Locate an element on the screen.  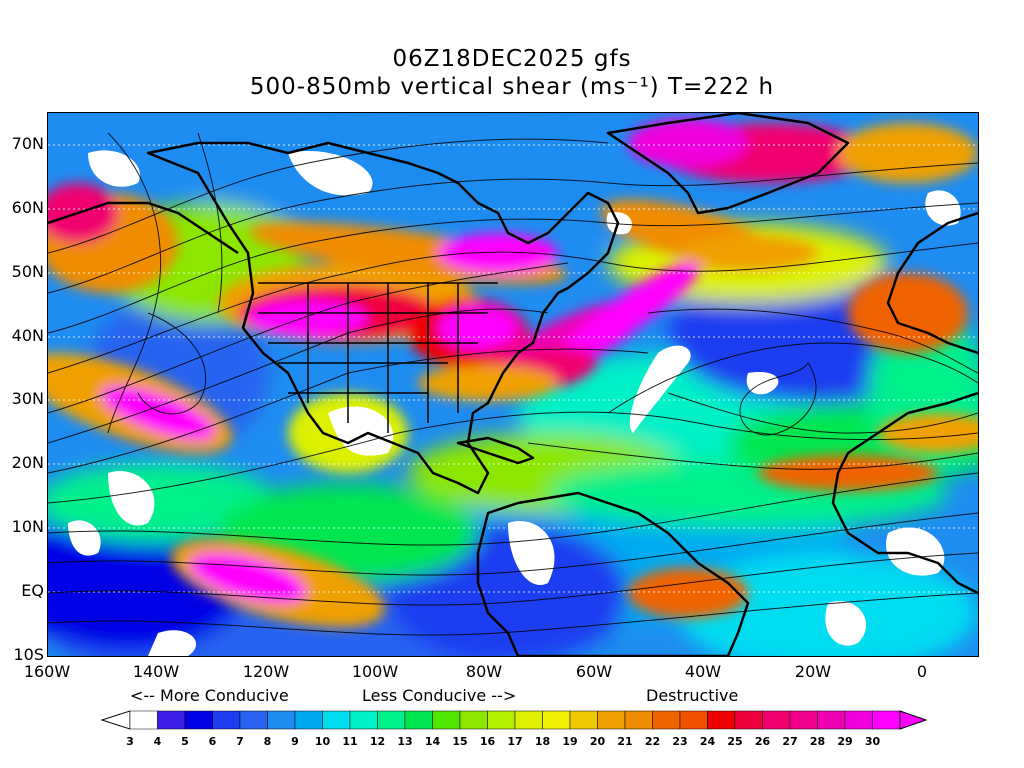
lat-label-10n: 10N is located at coordinates (27, 526).